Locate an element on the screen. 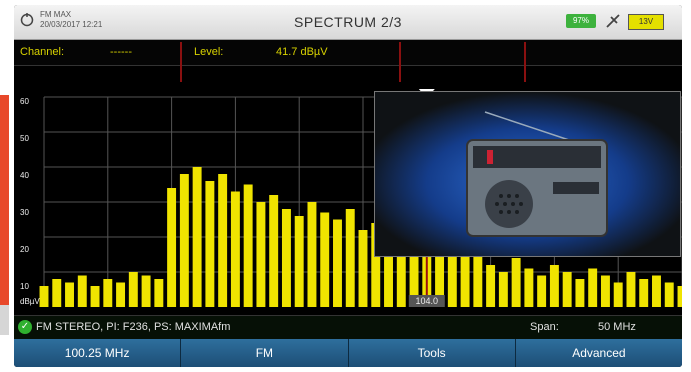  battery-indicator: 97% is located at coordinates (581, 21).